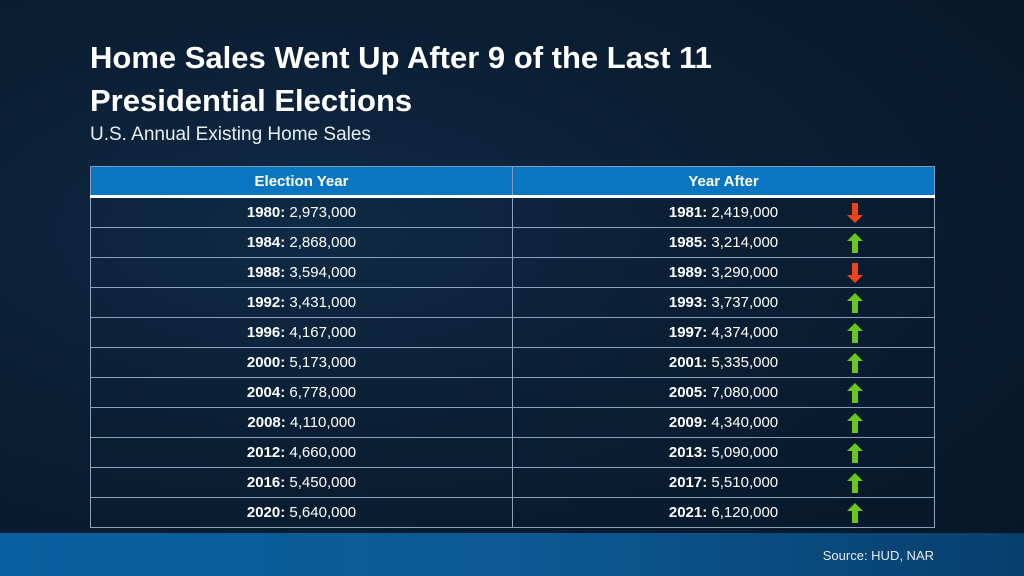 This screenshot has height=576, width=1024. What do you see at coordinates (266, 302) in the screenshot?
I see `election-year: 1992:` at bounding box center [266, 302].